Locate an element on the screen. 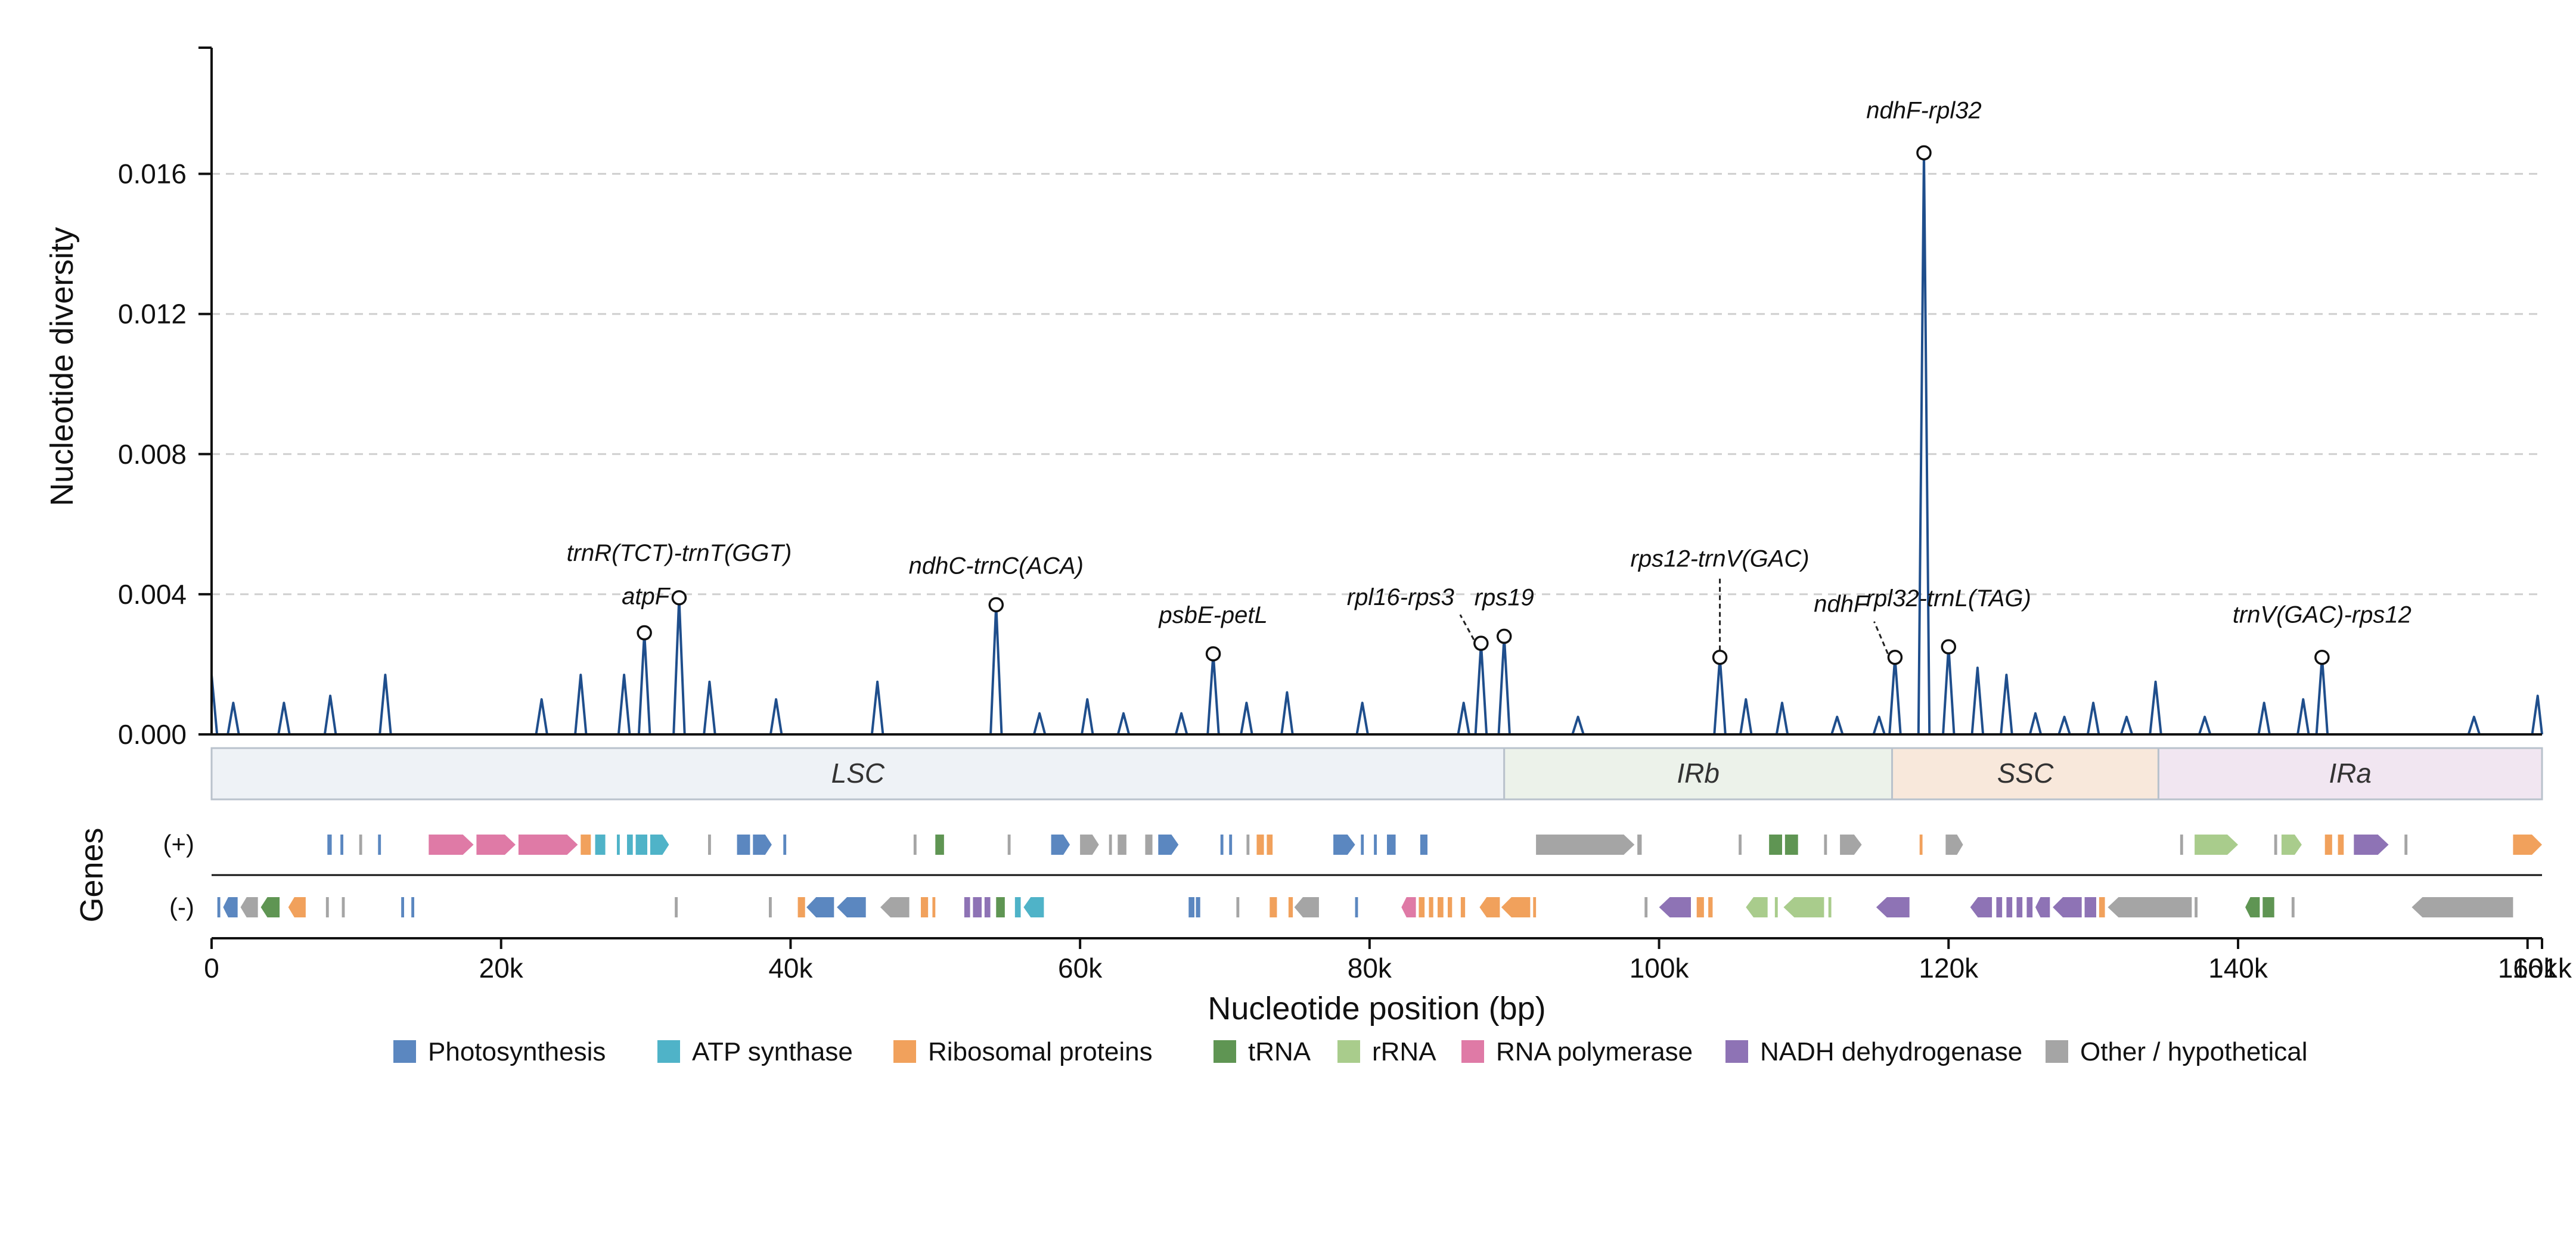  region-label: LSC is located at coordinates (858, 773).